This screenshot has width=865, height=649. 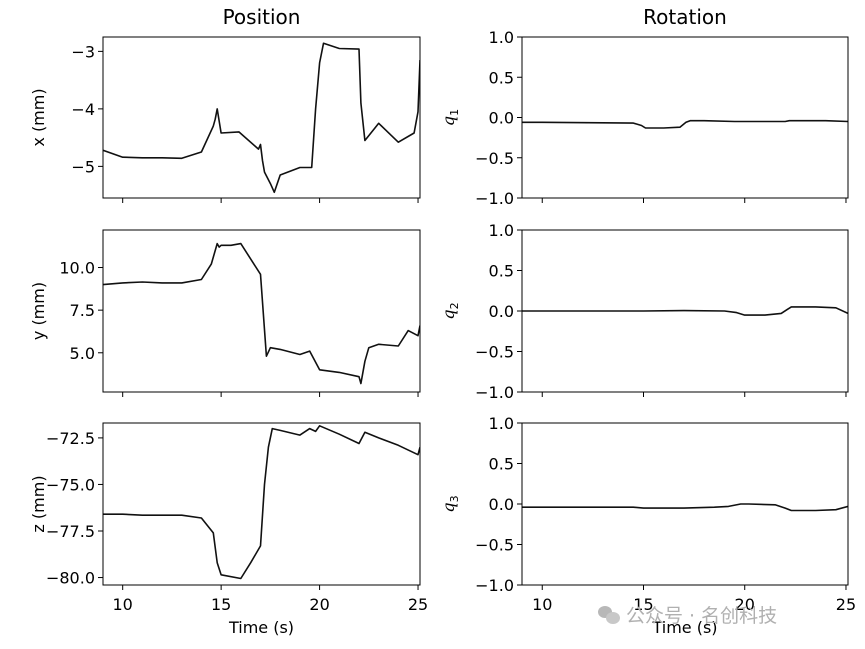 I want to click on x-tick-label-z: 10, so click(x=123, y=604).